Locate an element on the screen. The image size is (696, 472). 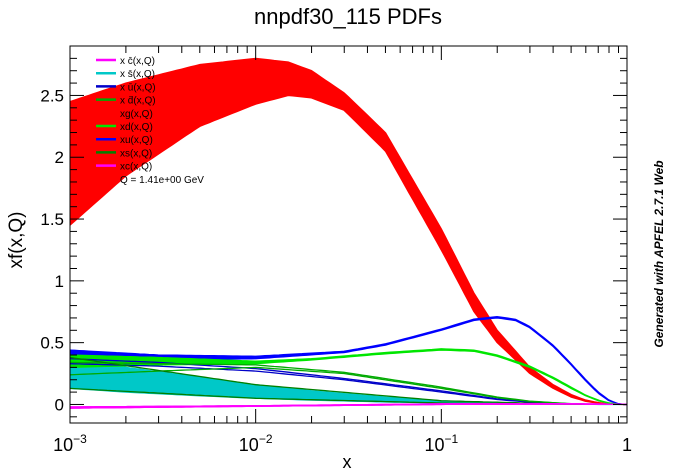
legend-label-xc-x-q: xc(x,Q) is located at coordinates (136, 167).